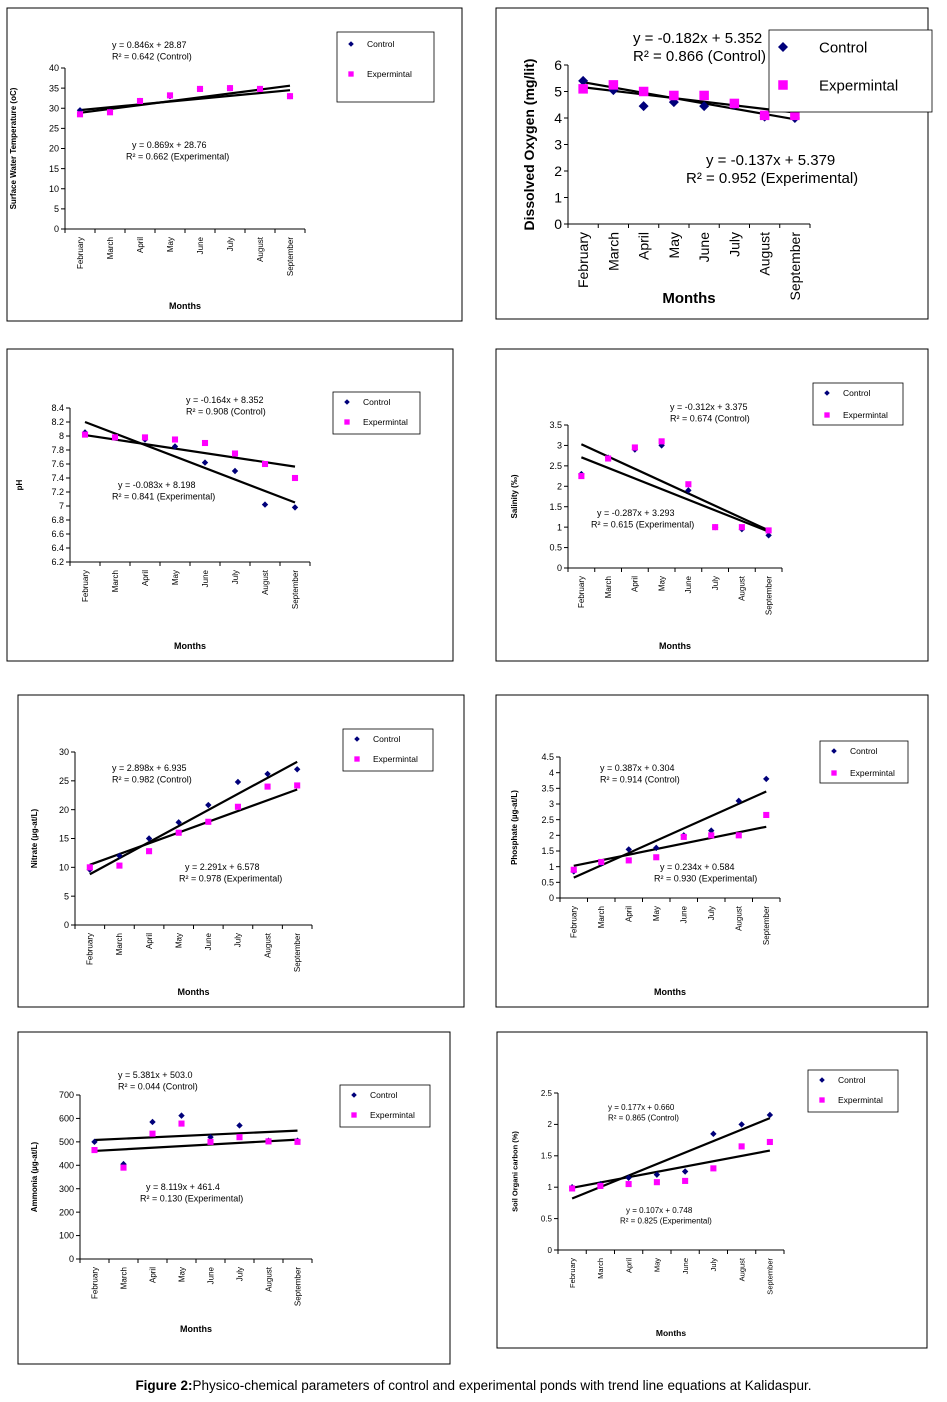 The image size is (947, 1402). What do you see at coordinates (152, 780) in the screenshot?
I see `r2-control: R² = 0.982 (Control)` at bounding box center [152, 780].